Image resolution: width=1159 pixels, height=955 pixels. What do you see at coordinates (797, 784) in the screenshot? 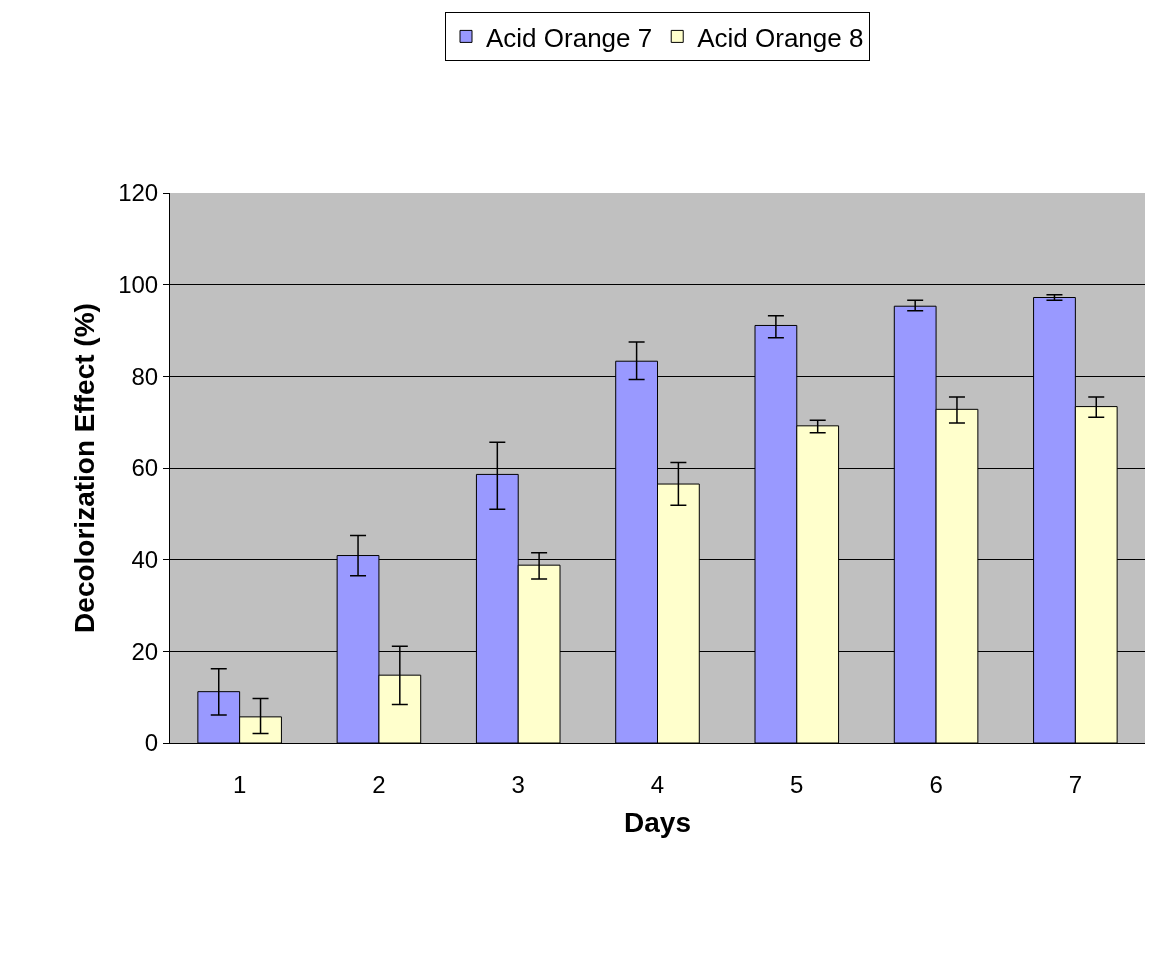
I see `x-tick-label: 5` at bounding box center [797, 784].